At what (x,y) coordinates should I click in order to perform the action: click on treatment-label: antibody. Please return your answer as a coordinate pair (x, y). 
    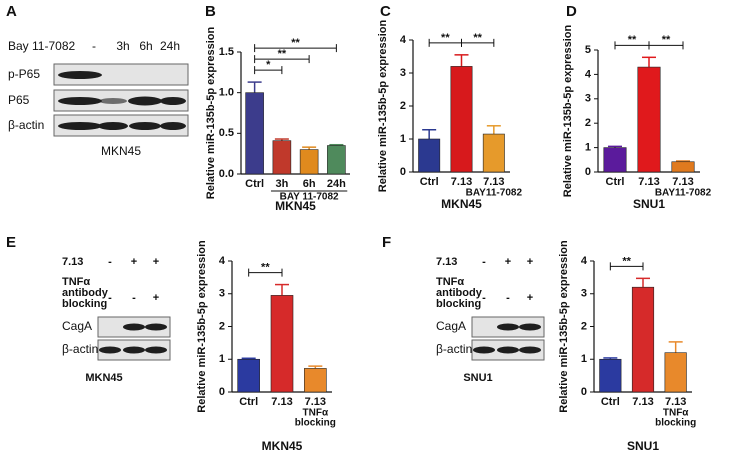
    Looking at the image, I should click on (459, 293).